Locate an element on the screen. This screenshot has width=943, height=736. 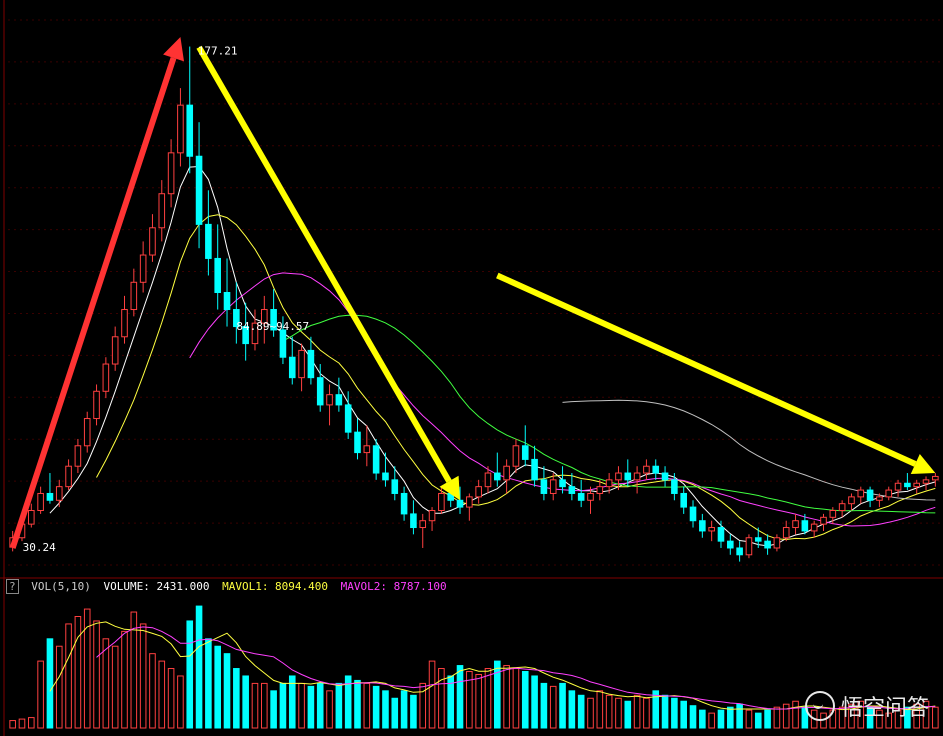
mavol1-value: MAVOL1: 8094.400 is located at coordinates (275, 586).